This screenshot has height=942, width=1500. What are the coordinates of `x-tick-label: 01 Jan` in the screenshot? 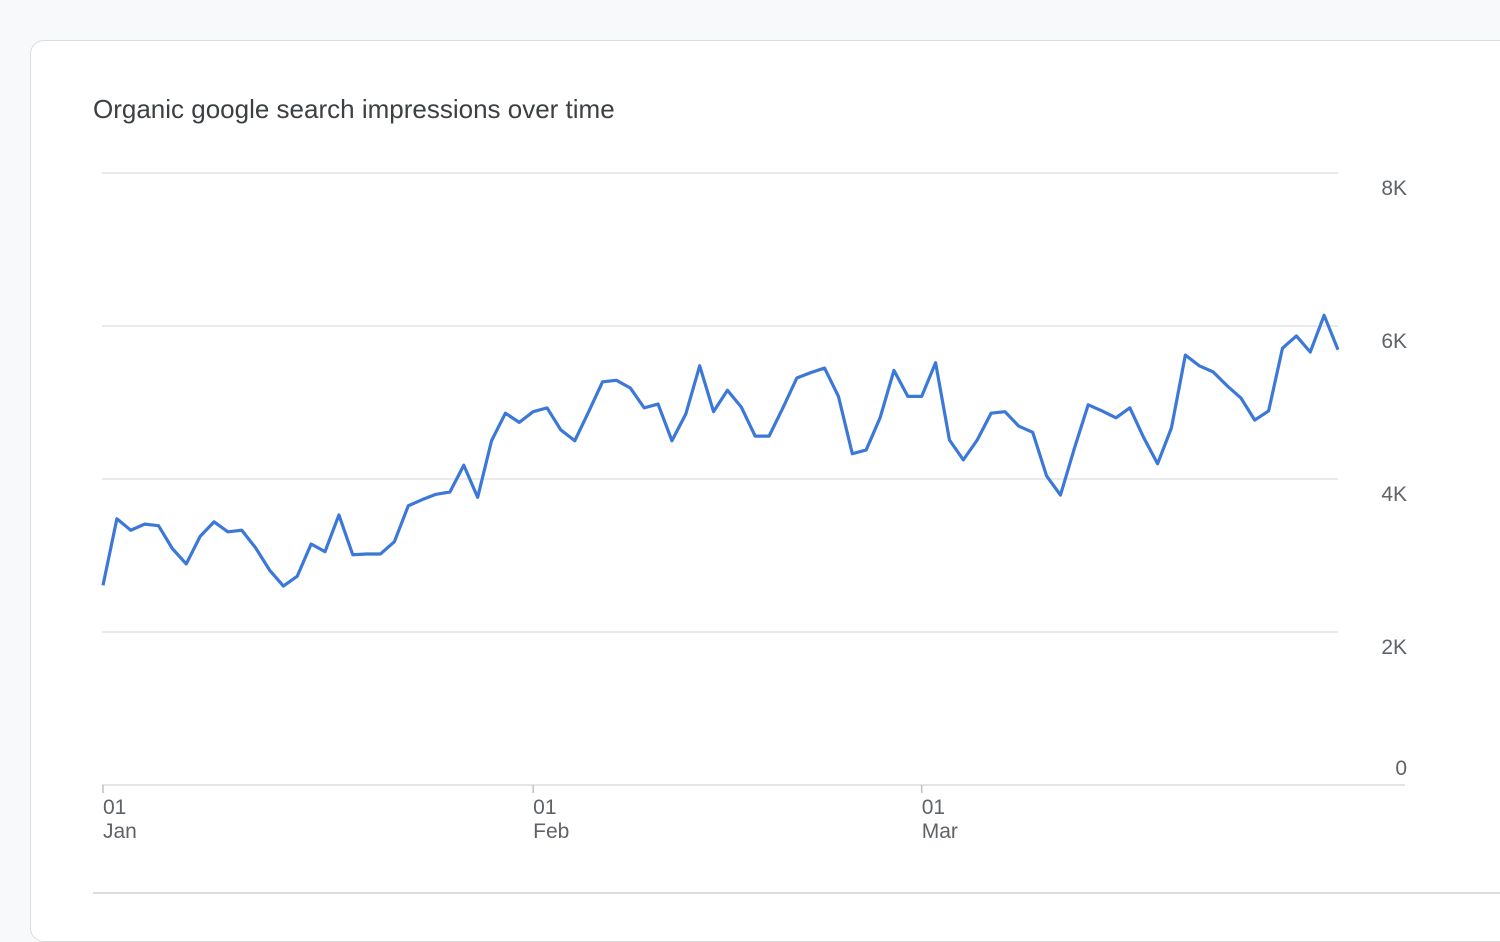 It's located at (120, 819).